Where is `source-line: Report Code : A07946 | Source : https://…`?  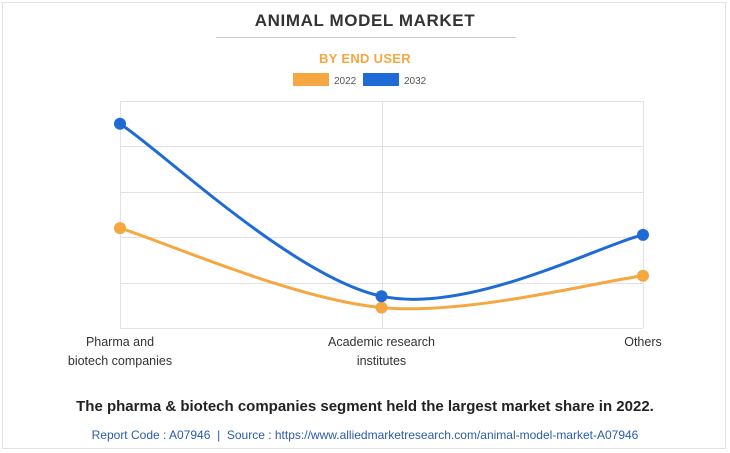 source-line: Report Code : A07946 | Source : https://… is located at coordinates (365, 435).